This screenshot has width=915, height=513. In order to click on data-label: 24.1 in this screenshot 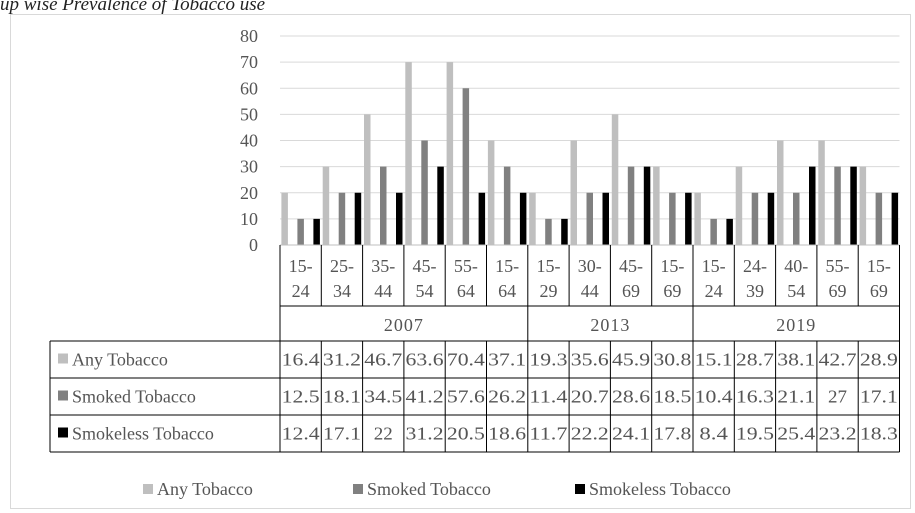, I will do `click(631, 434)`.